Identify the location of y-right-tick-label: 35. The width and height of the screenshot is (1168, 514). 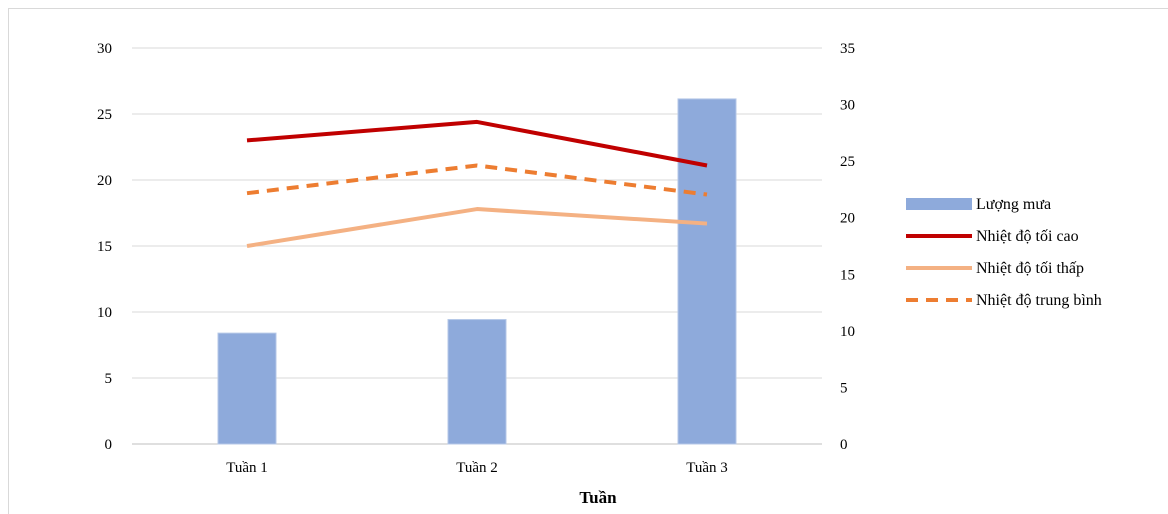
(847, 49).